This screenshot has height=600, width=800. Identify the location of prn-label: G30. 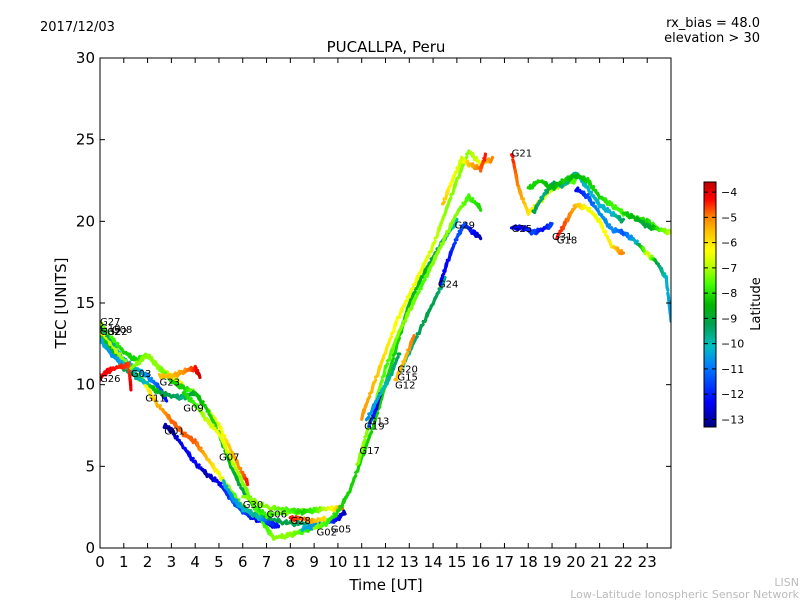
(253, 505).